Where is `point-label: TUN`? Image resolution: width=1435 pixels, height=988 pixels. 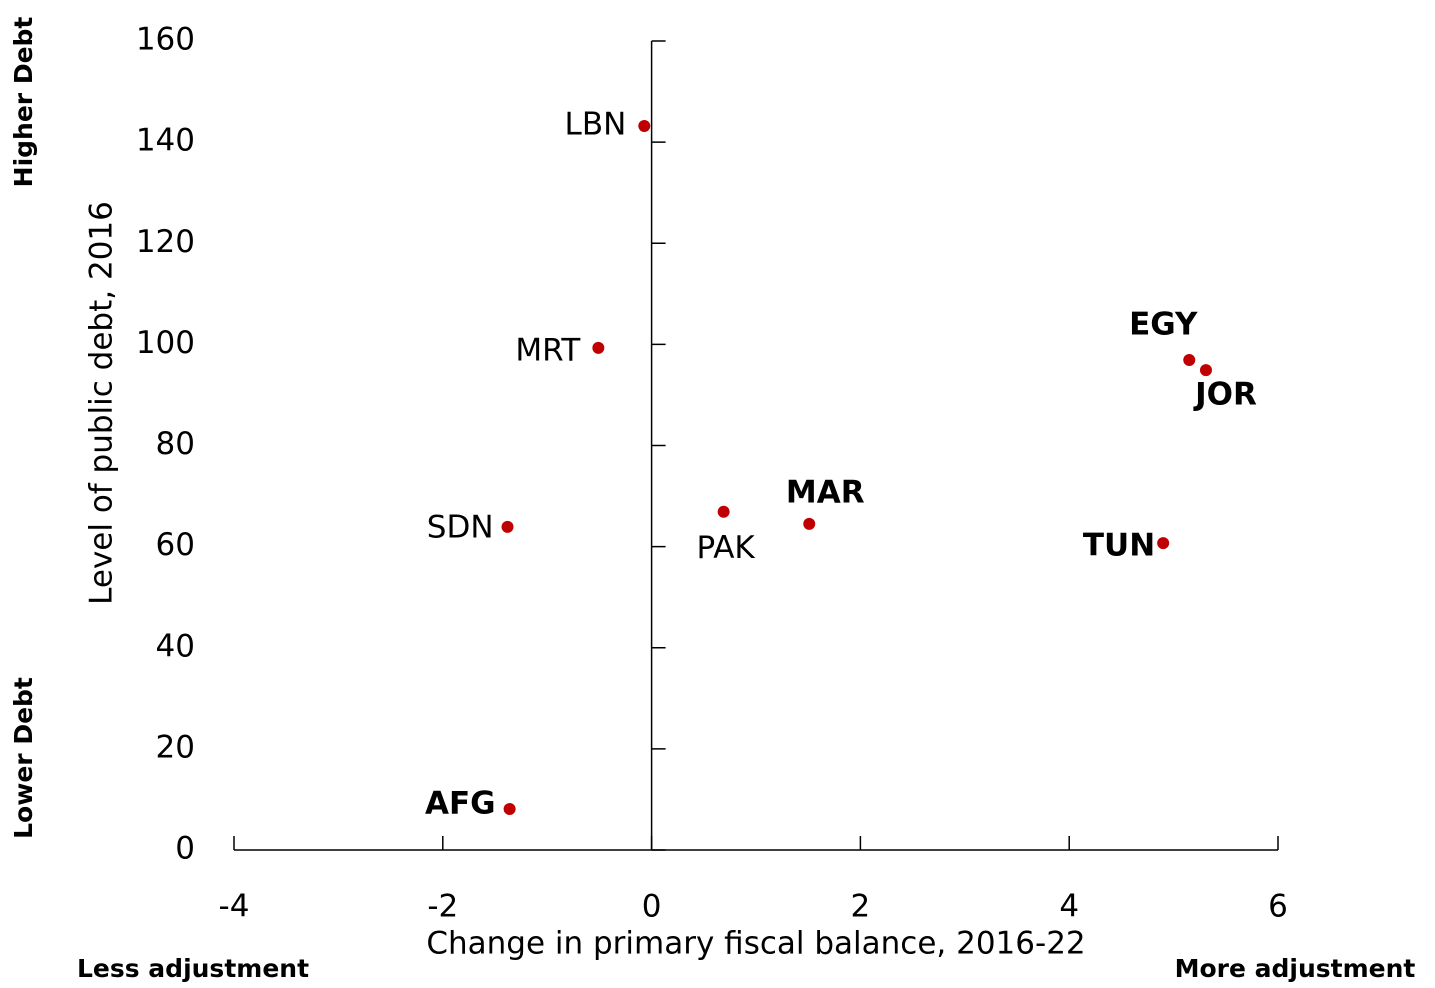
point-label: TUN is located at coordinates (1119, 546).